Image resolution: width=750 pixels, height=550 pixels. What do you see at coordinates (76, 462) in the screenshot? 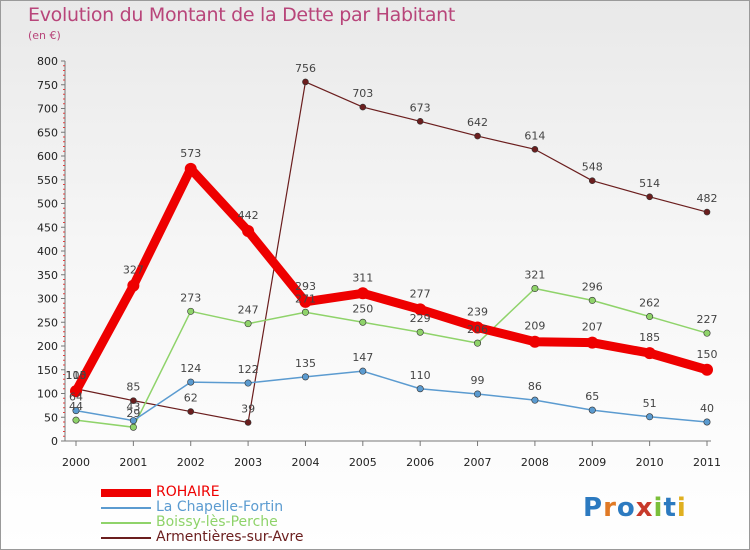
I see `x-tick-label: 2000` at bounding box center [76, 462].